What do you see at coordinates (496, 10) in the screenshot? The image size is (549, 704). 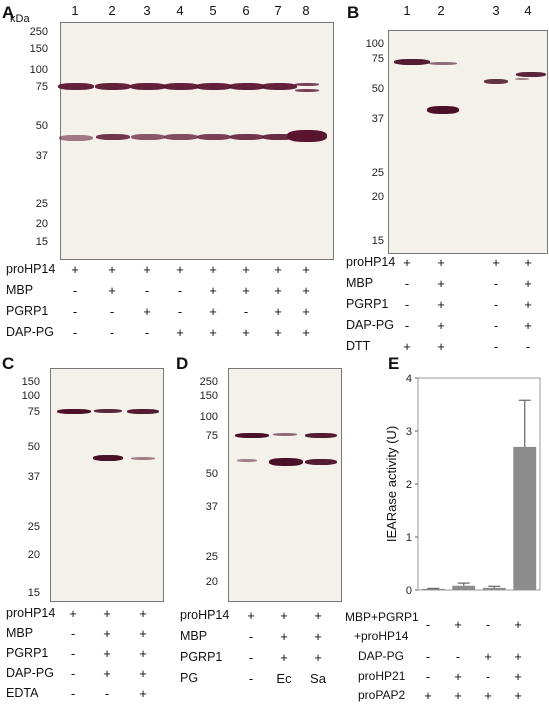 I see `lane-number: 3` at bounding box center [496, 10].